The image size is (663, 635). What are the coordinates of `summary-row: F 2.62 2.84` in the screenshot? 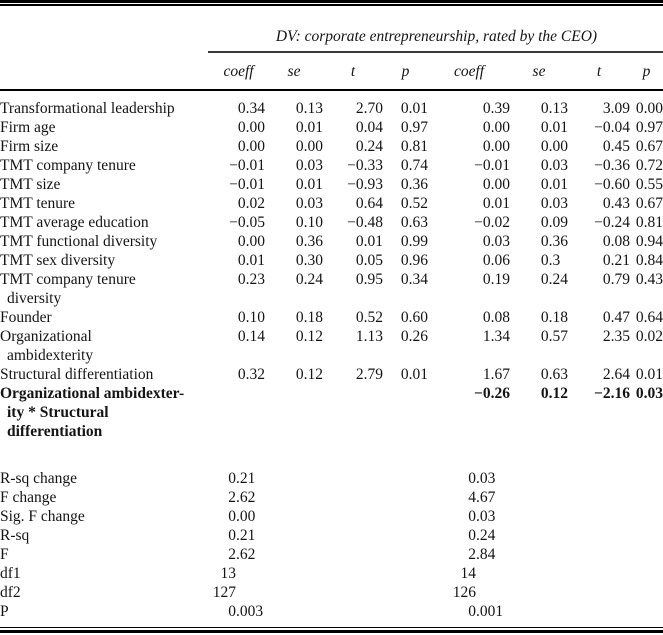 It's located at (331, 554).